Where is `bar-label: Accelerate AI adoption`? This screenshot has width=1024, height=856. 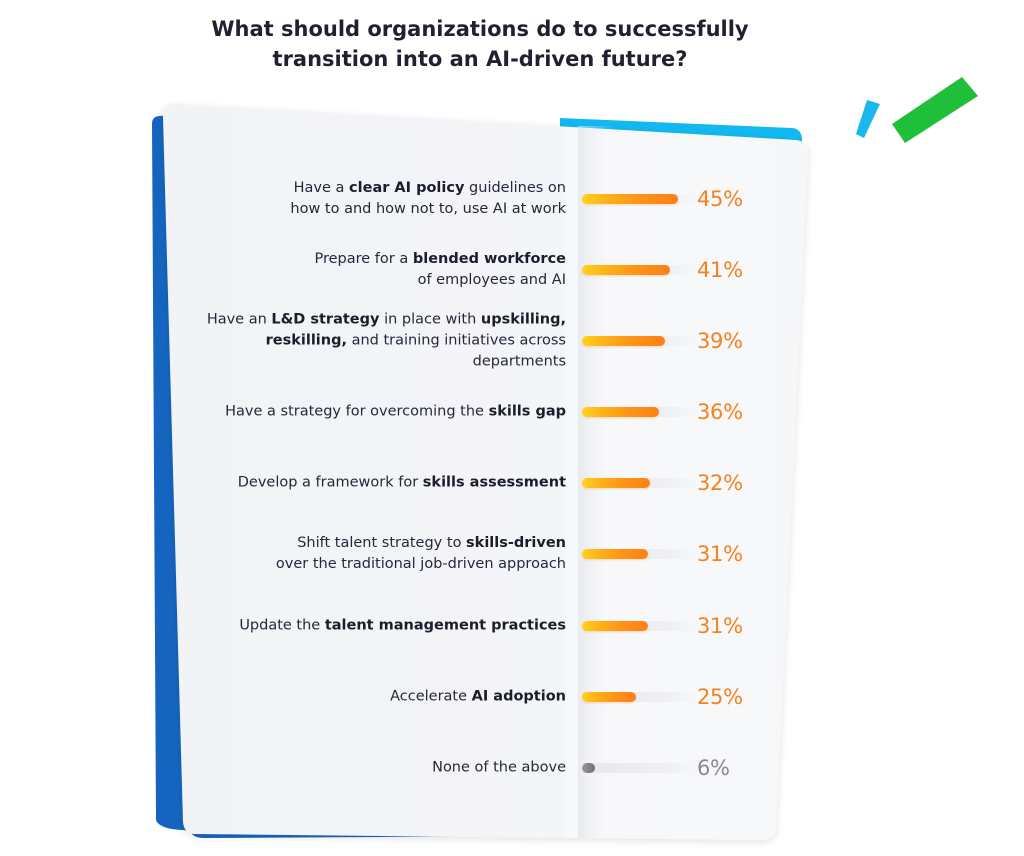 bar-label: Accelerate AI adoption is located at coordinates (478, 696).